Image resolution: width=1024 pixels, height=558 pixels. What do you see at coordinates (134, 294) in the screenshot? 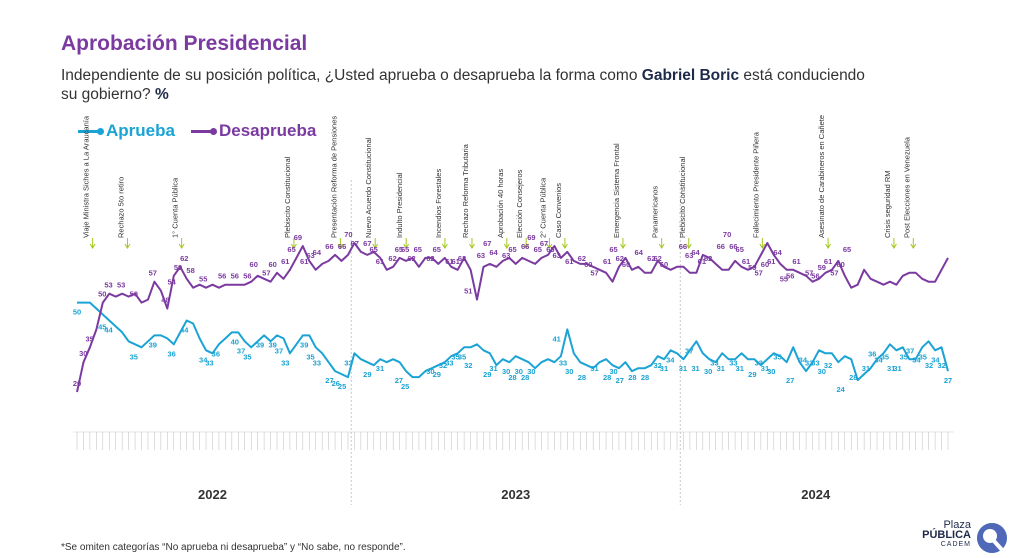
I see `data-label-desaprueba: 50` at bounding box center [134, 294].